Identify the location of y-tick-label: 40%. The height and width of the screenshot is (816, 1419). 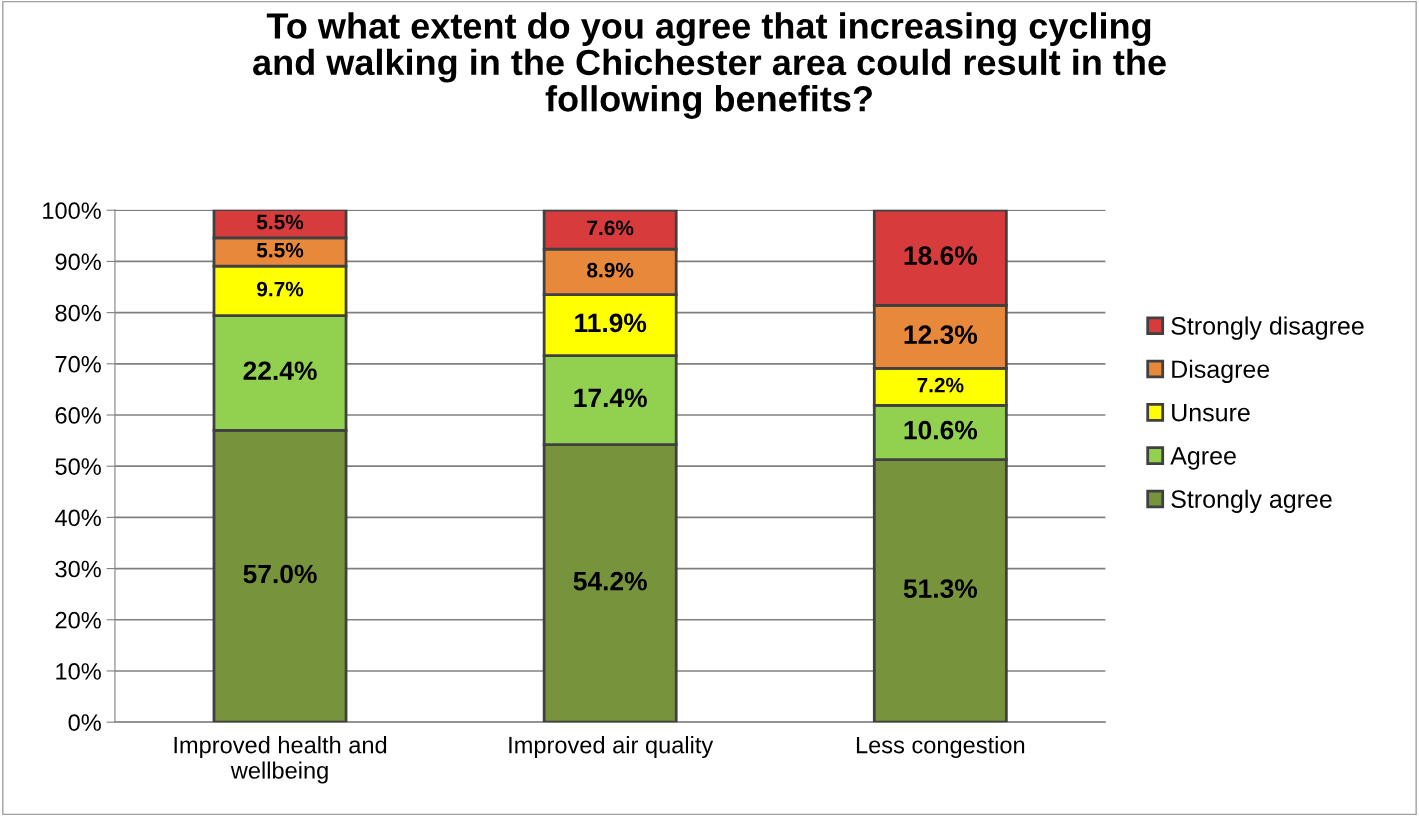
(78, 518).